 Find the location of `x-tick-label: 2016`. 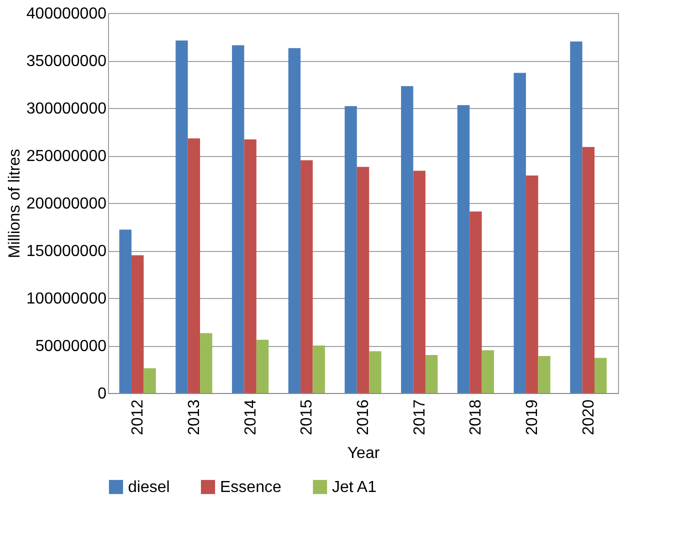

x-tick-label: 2016 is located at coordinates (363, 417).